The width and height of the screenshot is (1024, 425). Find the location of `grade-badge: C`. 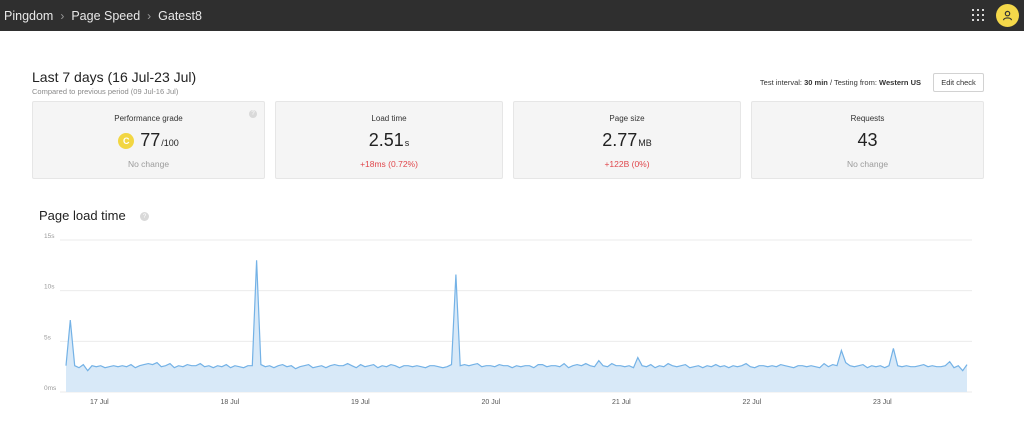

grade-badge: C is located at coordinates (126, 140).